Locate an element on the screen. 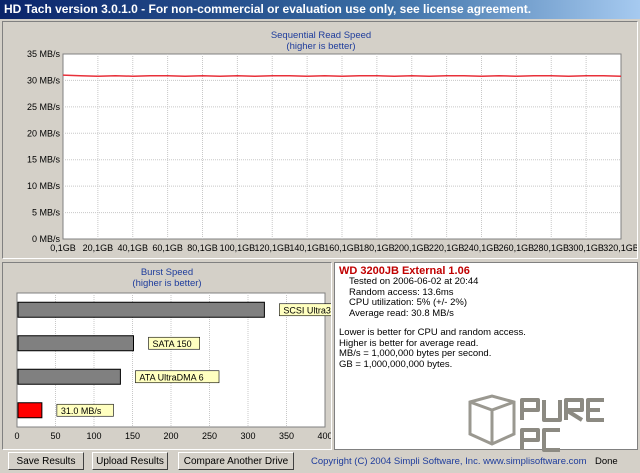  read-y-tick-label: 30 MB/s is located at coordinates (44, 80).